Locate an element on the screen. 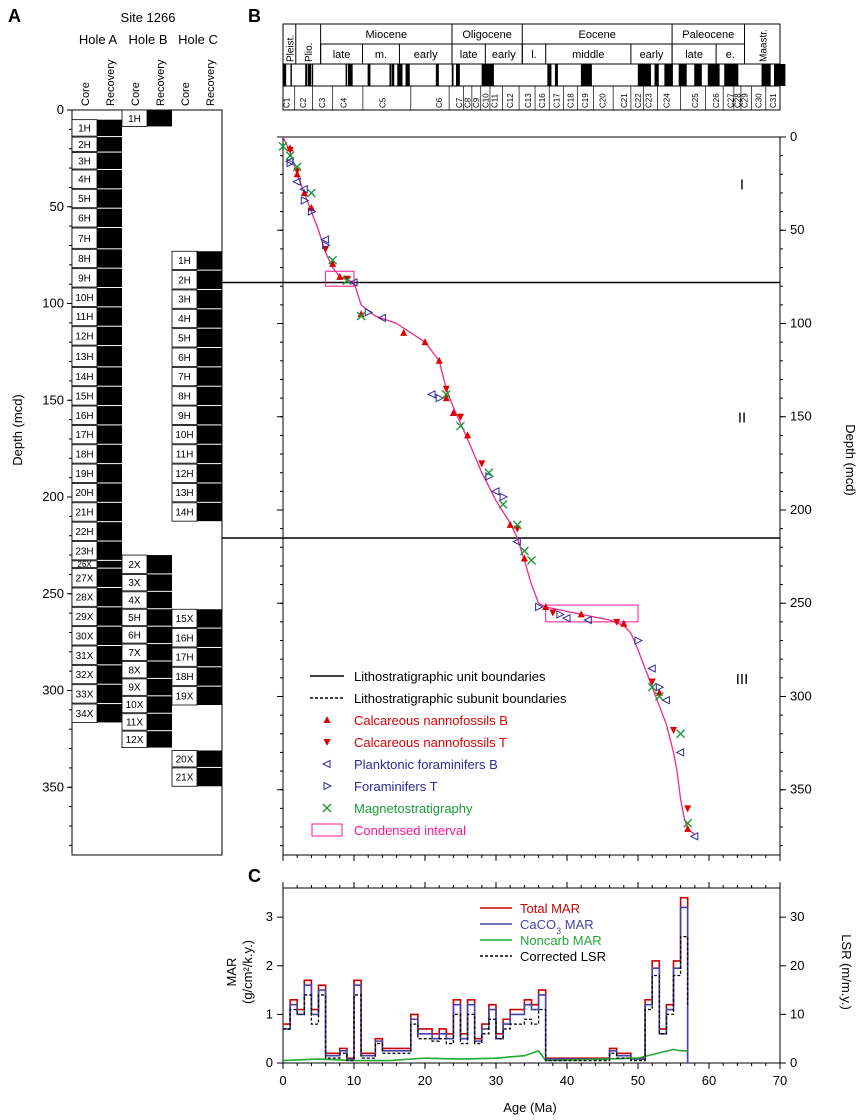 The height and width of the screenshot is (1120, 858). core-label: 16H is located at coordinates (84, 416).